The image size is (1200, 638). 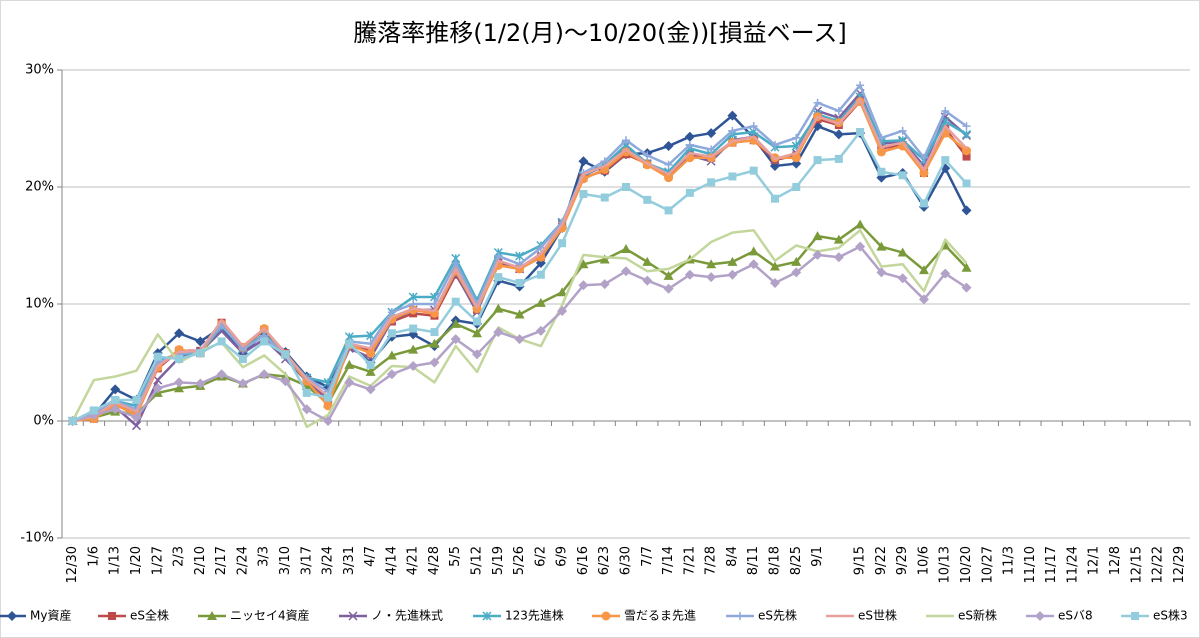 I want to click on legend-item: ノ・先進株式, so click(x=391, y=615).